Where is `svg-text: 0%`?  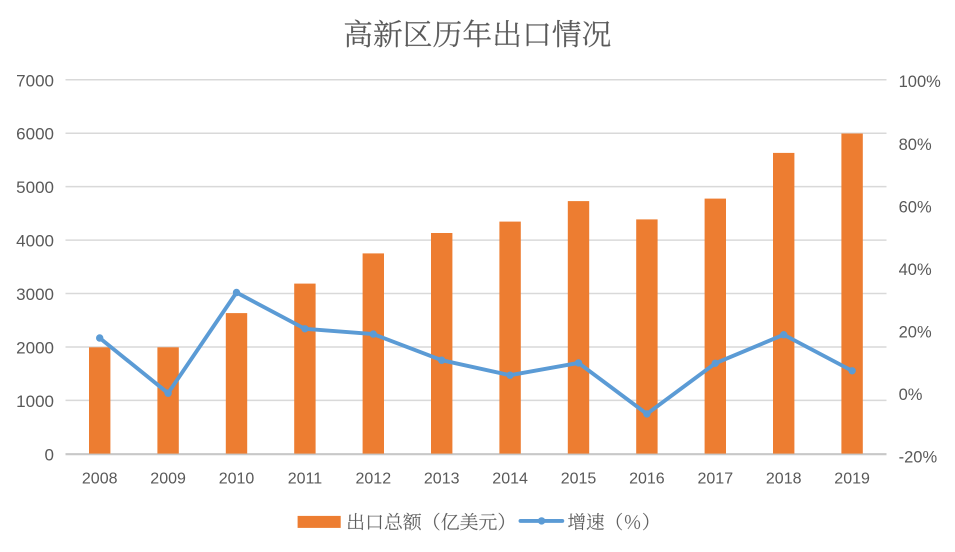
svg-text: 0% is located at coordinates (911, 395).